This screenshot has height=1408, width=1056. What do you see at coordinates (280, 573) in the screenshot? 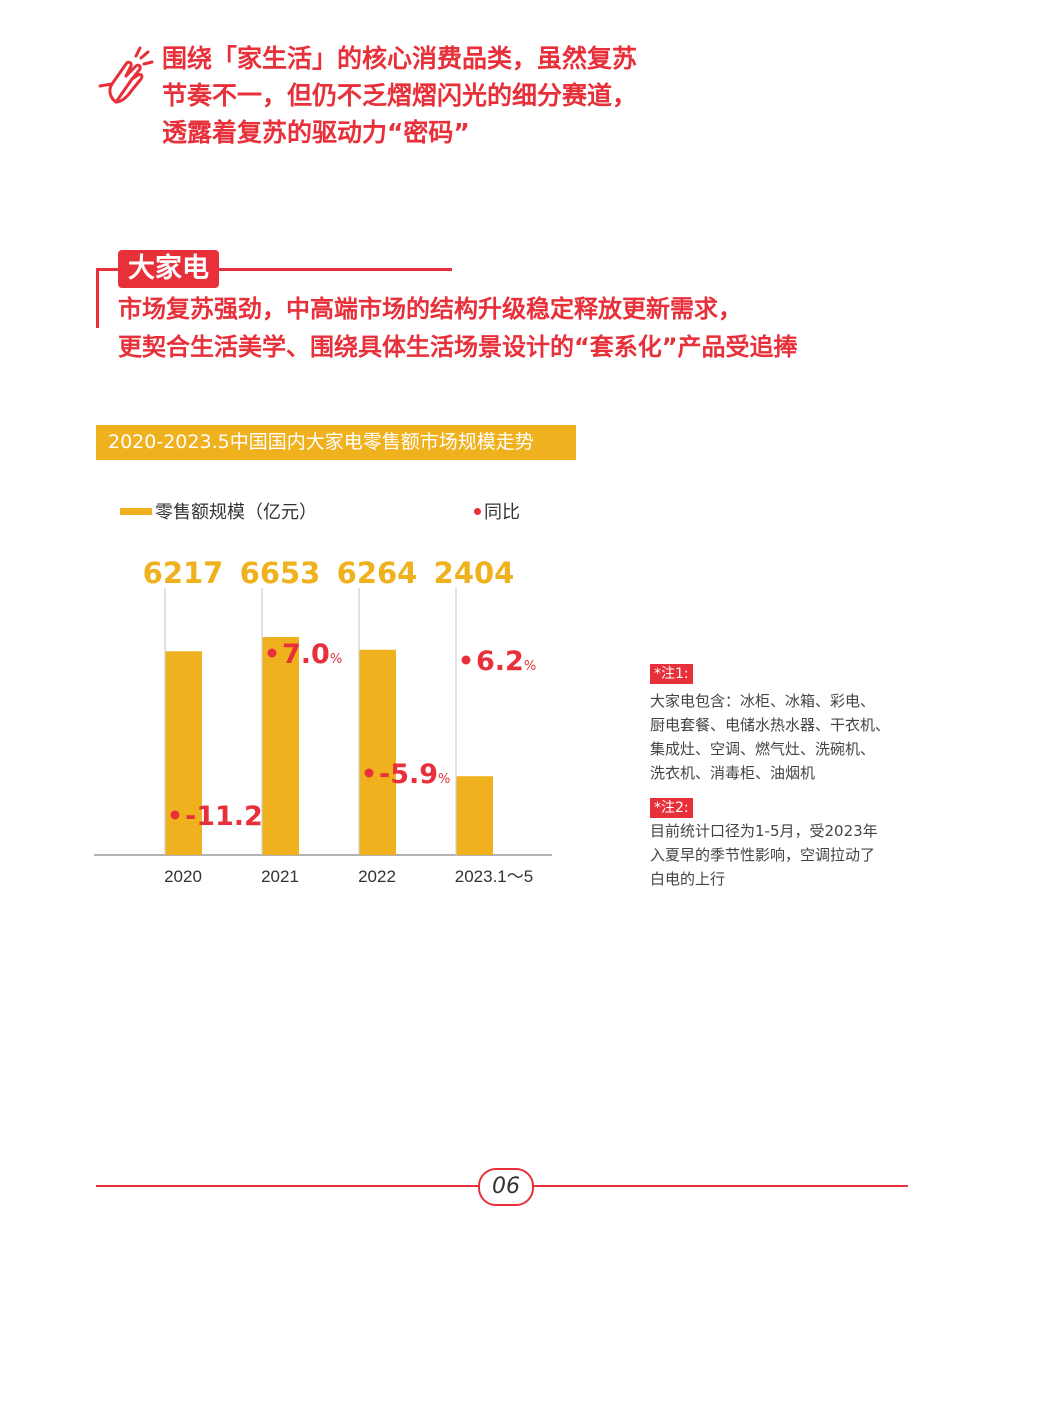
I see `bar-value-label: 6653` at bounding box center [280, 573].